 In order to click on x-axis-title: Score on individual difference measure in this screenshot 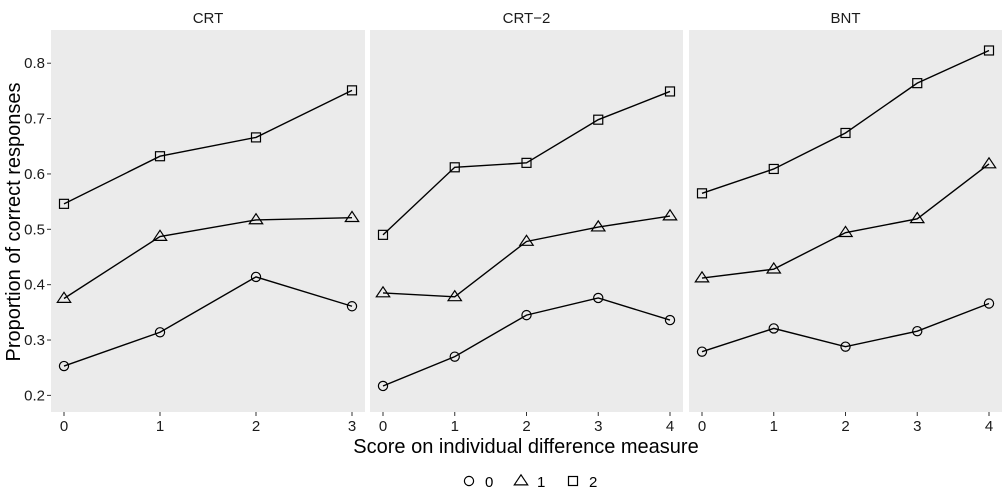, I will do `click(525, 447)`.